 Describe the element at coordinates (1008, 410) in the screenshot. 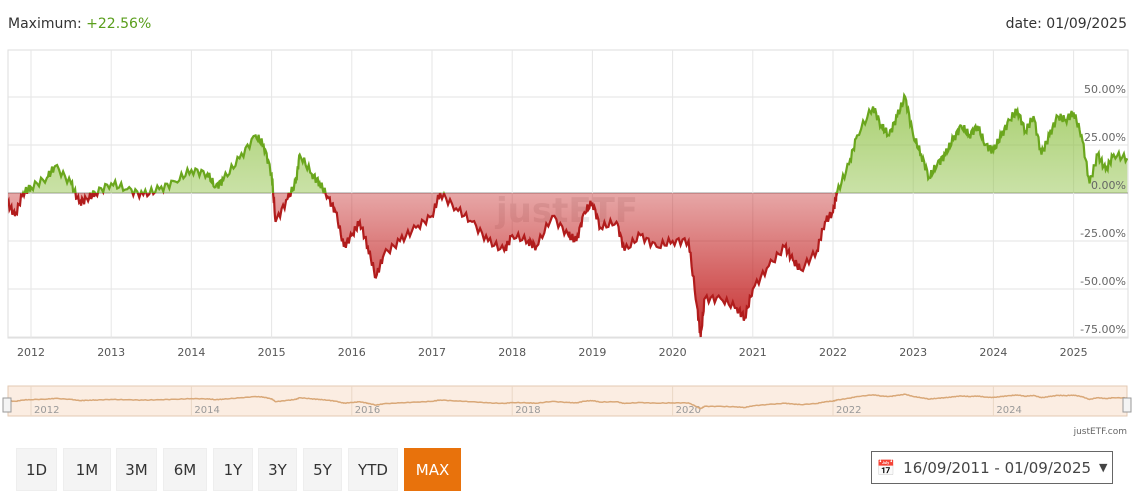

I see `navigator-label: 2024` at that location.